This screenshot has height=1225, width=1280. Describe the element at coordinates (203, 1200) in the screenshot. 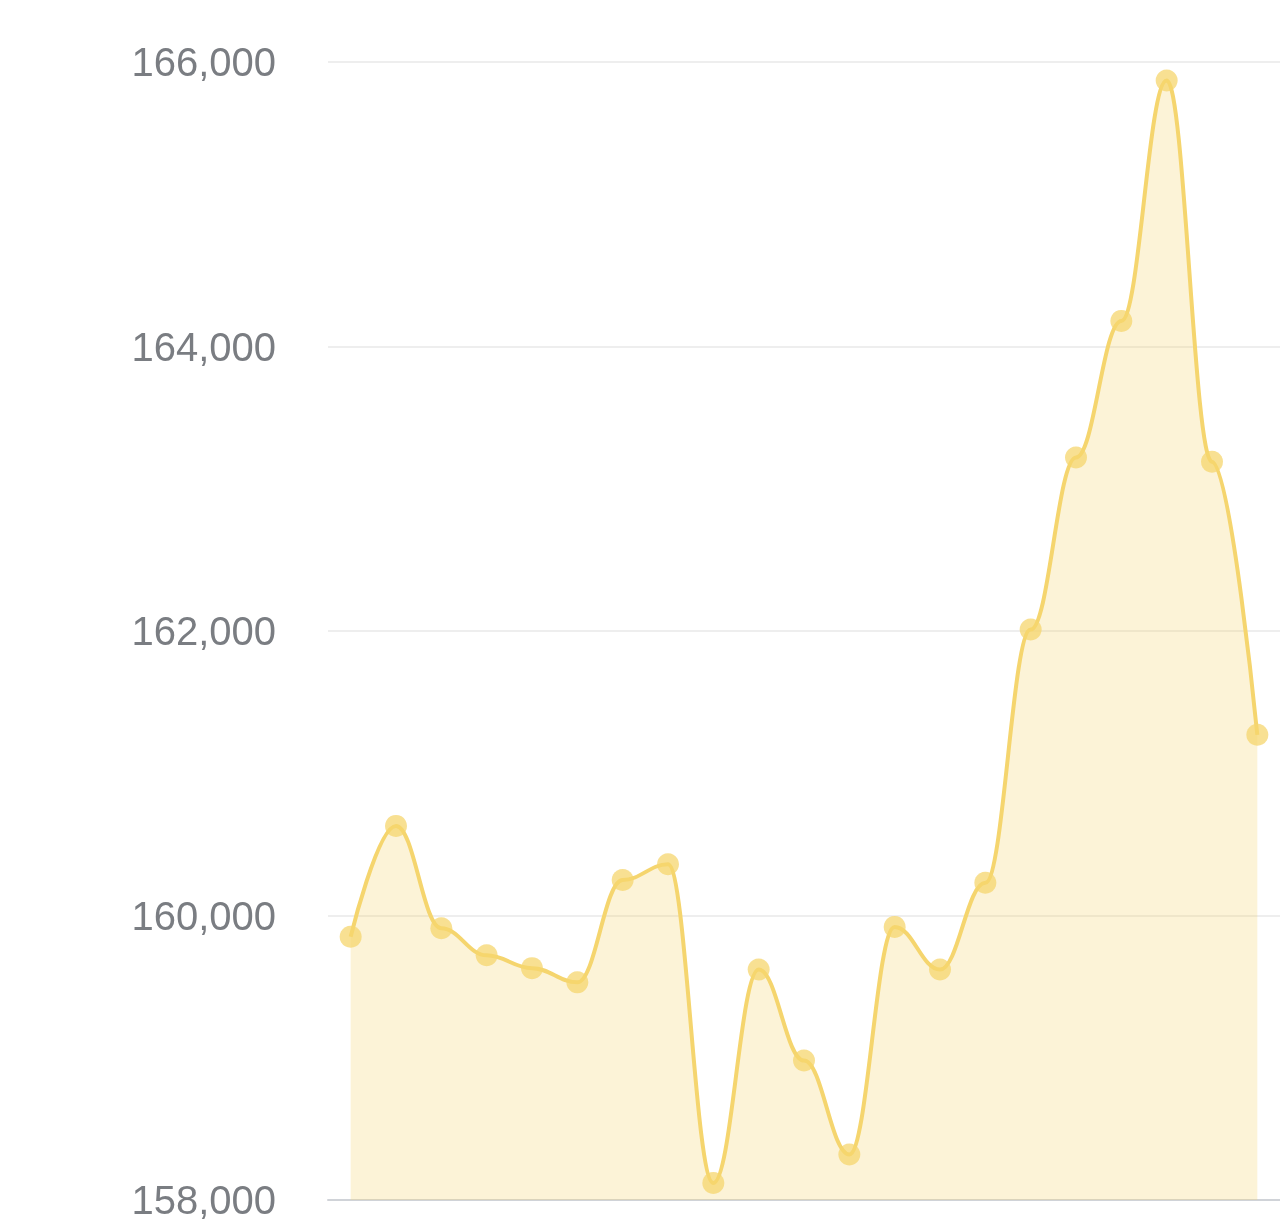

I see `y-tick-label: 158,000` at that location.